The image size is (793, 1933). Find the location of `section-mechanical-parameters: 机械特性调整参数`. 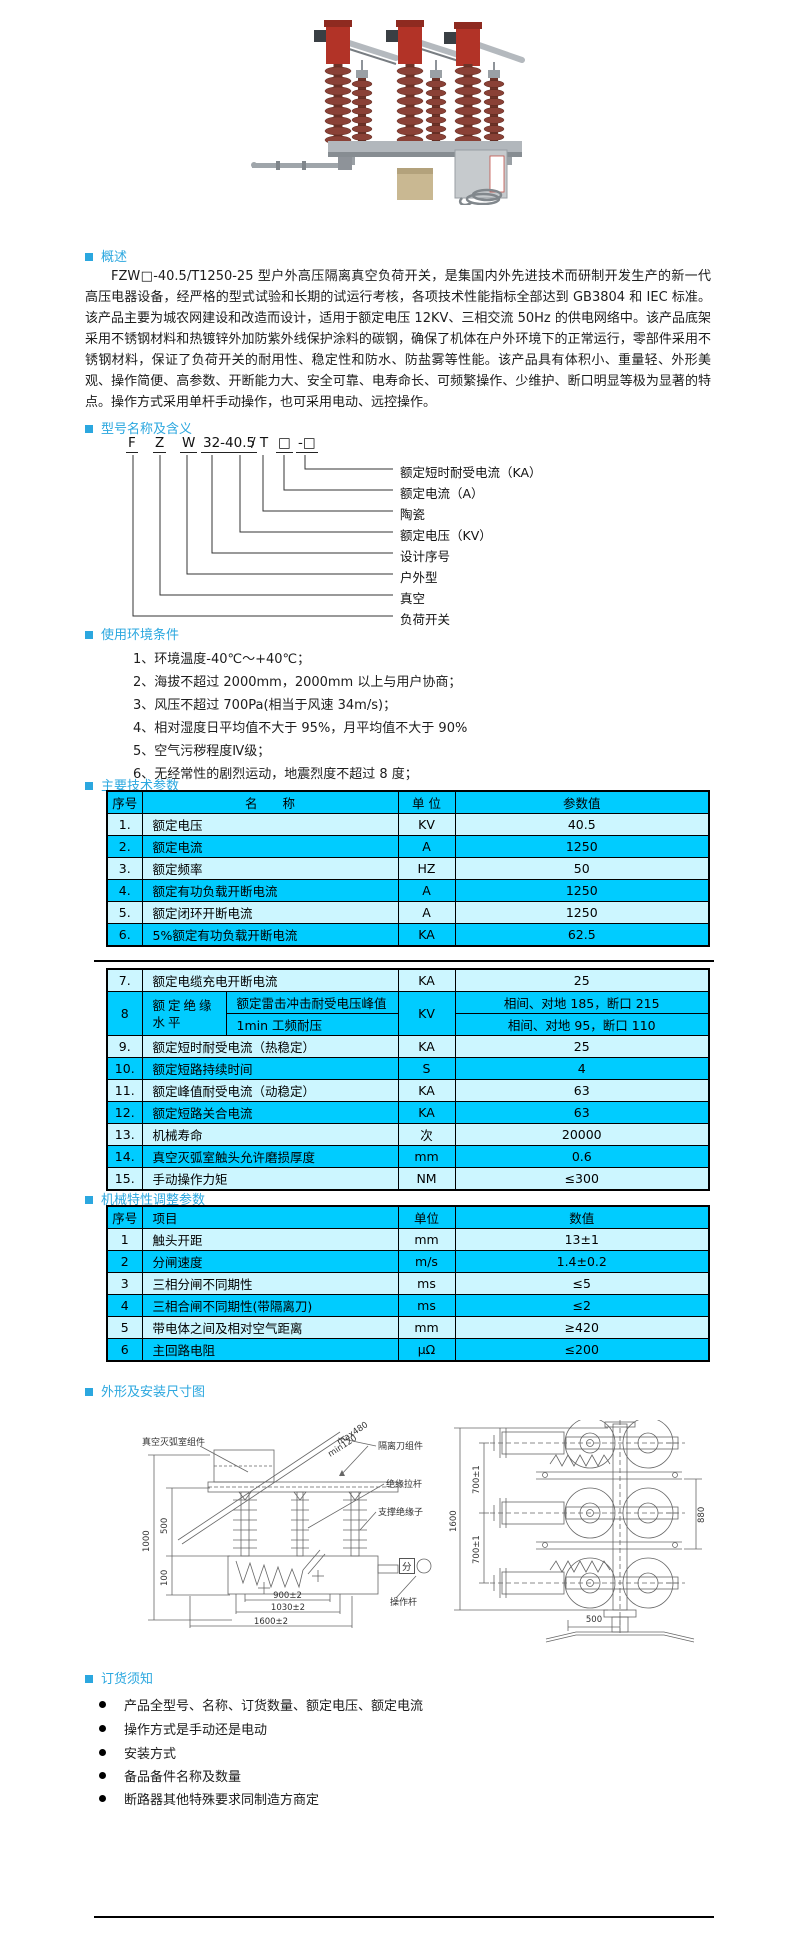

section-mechanical-parameters: 机械特性调整参数 is located at coordinates (145, 1201).